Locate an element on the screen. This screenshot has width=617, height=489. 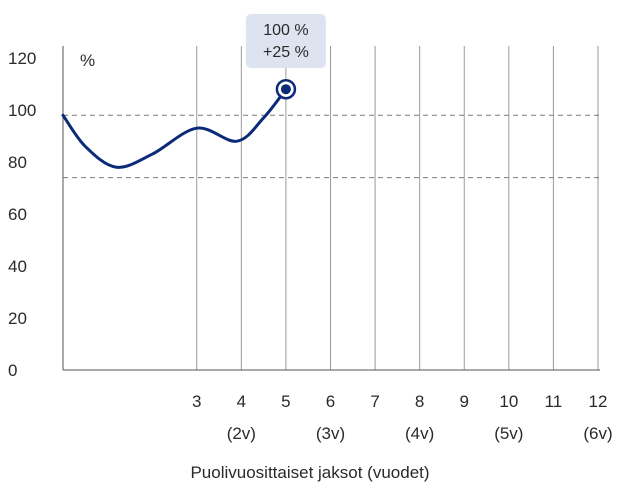
y-tick-0: 0 is located at coordinates (12, 370).